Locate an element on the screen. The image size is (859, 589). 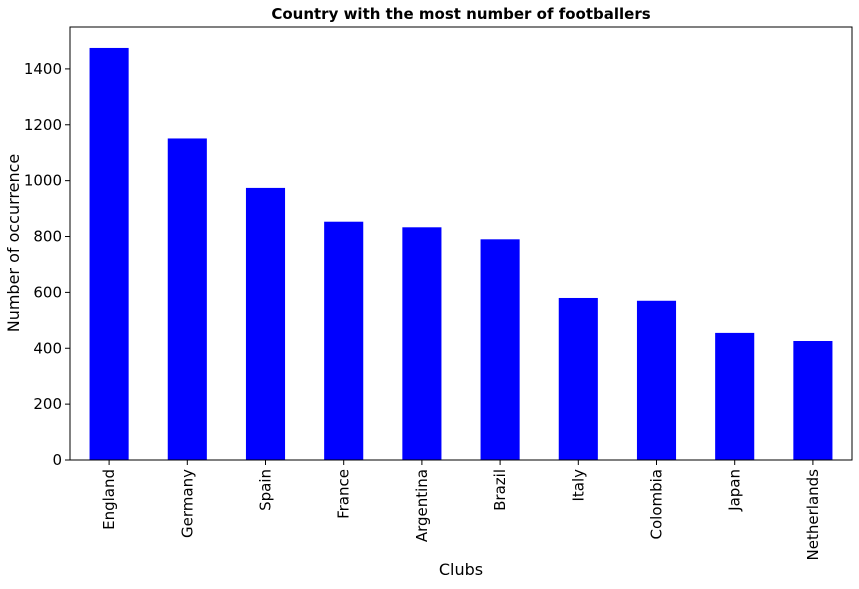
x-tick-label: Brazil is located at coordinates (500, 490).